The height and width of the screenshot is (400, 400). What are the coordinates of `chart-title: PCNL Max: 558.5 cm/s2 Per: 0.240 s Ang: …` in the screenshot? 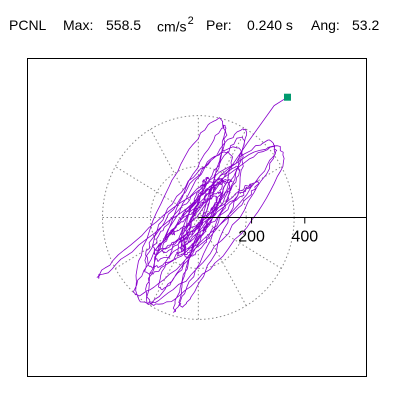 It's located at (204, 25).